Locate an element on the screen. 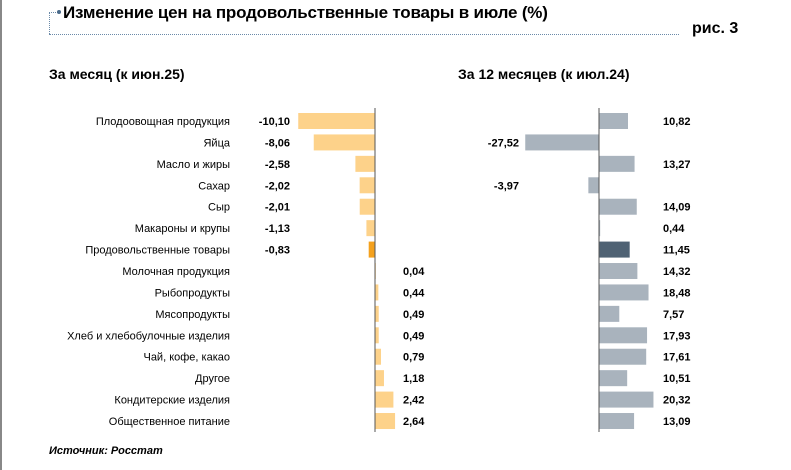  category-label: Макароны и крупы is located at coordinates (182, 229).